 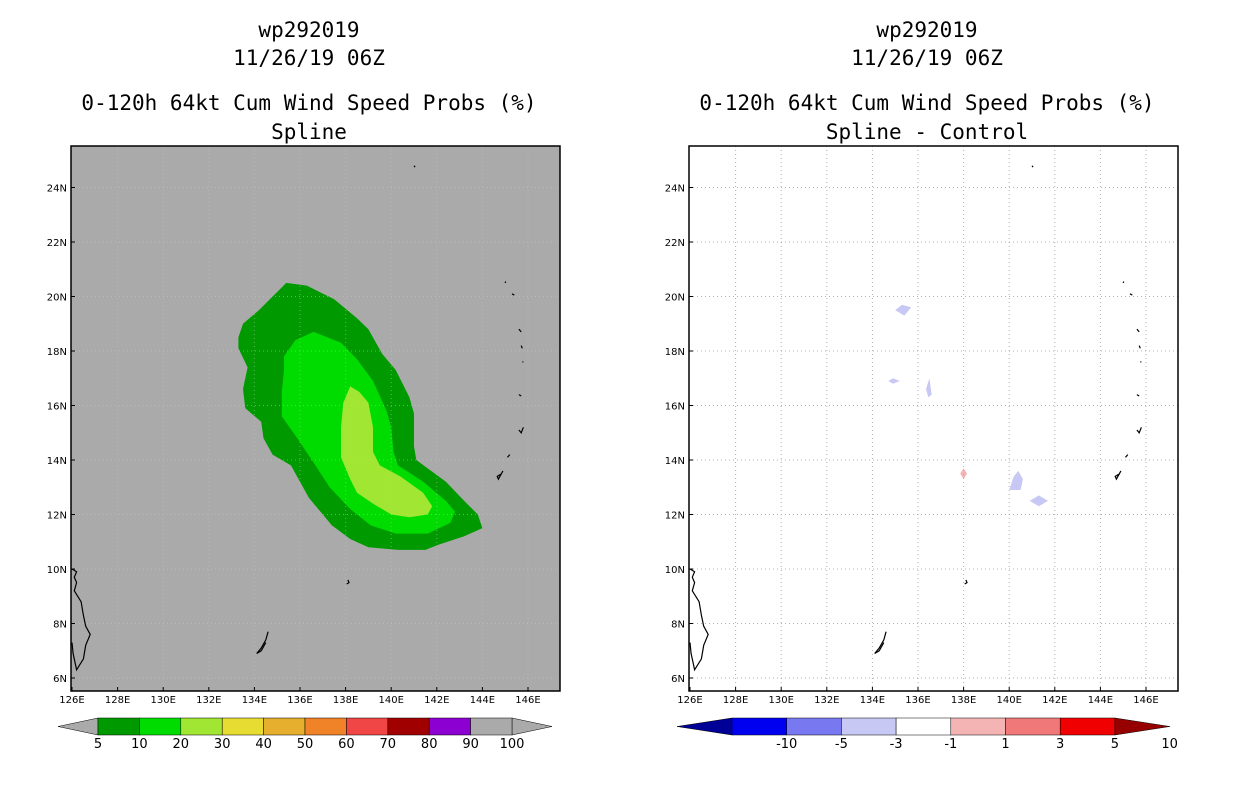 What do you see at coordinates (927, 103) in the screenshot?
I see `right-title-product: 0-120h 64kt Cum Wind Speed Probs (%)` at bounding box center [927, 103].